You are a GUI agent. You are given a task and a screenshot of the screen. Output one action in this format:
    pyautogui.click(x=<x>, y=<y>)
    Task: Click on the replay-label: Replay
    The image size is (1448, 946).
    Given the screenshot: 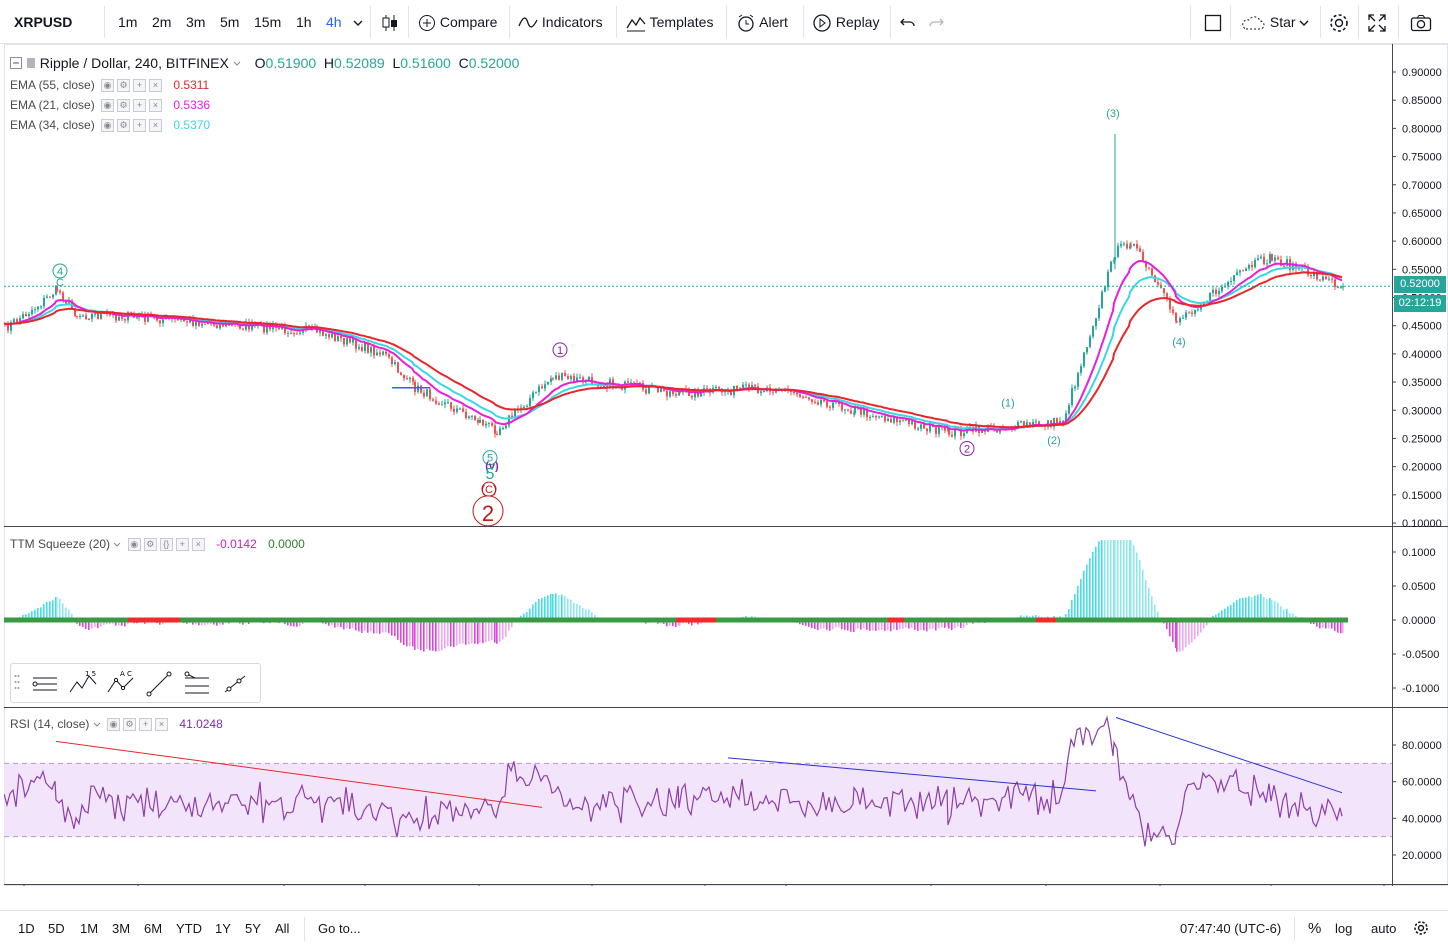 What is the action you would take?
    pyautogui.click(x=857, y=22)
    